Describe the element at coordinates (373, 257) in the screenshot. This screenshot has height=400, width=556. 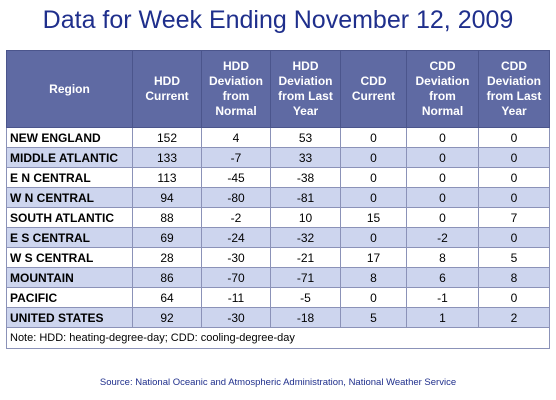
I see `cell-cdd-current: 17` at that location.